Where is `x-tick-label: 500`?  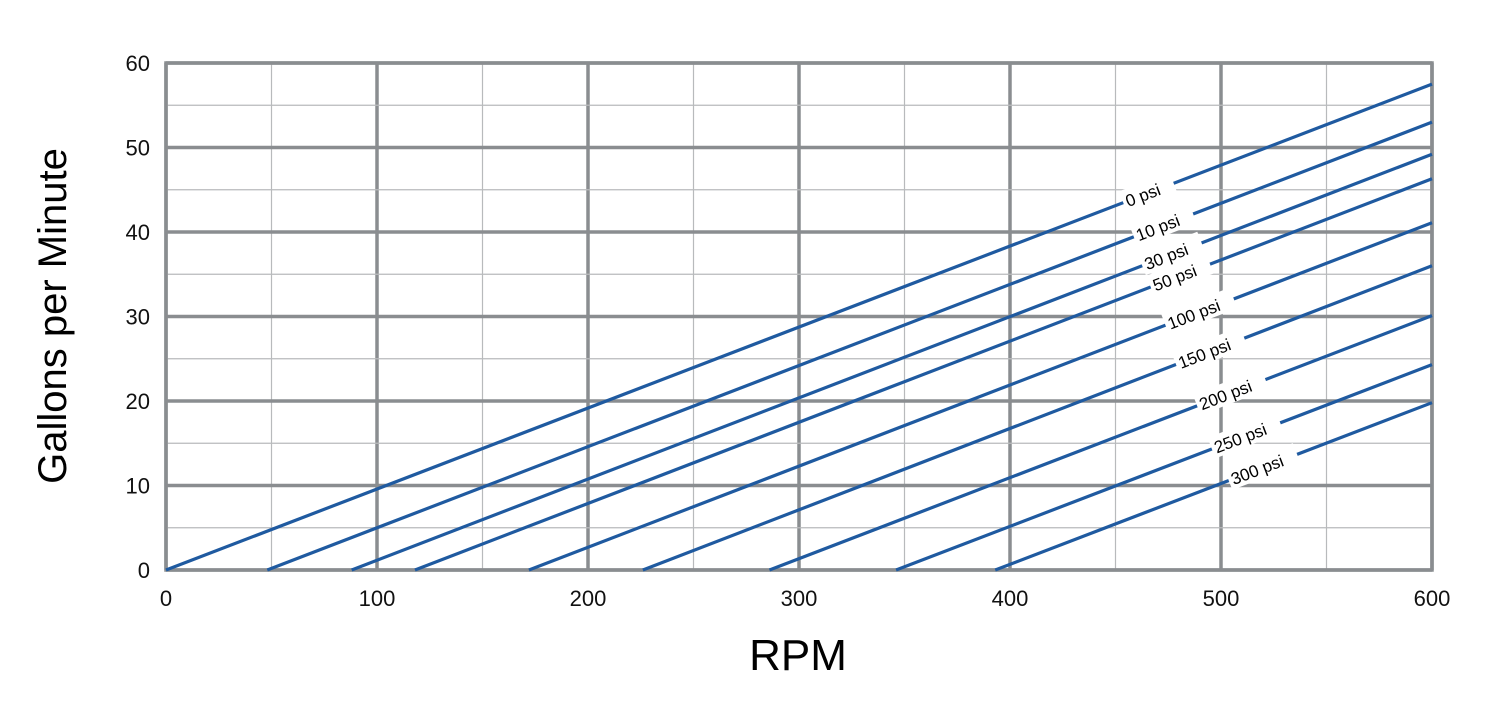 x-tick-label: 500 is located at coordinates (1221, 598).